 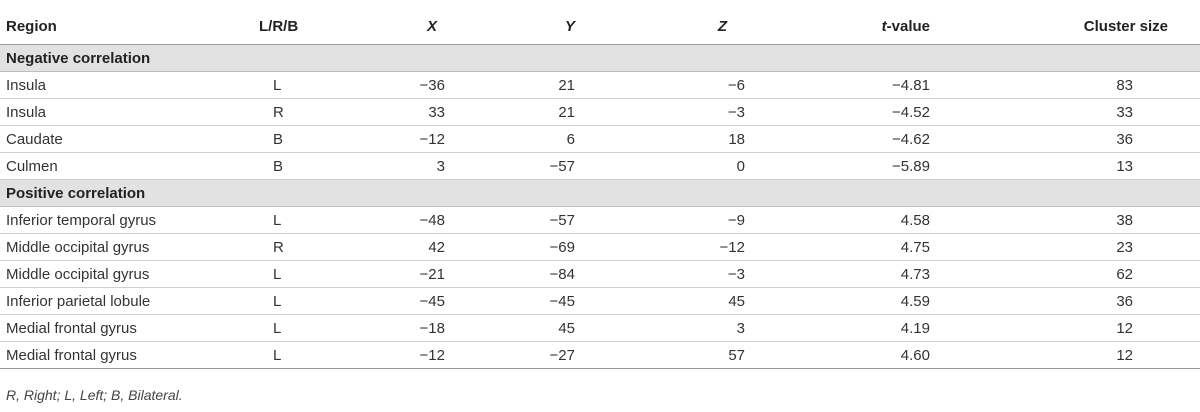 What do you see at coordinates (670, 355) in the screenshot?
I see `cell-z: 57` at bounding box center [670, 355].